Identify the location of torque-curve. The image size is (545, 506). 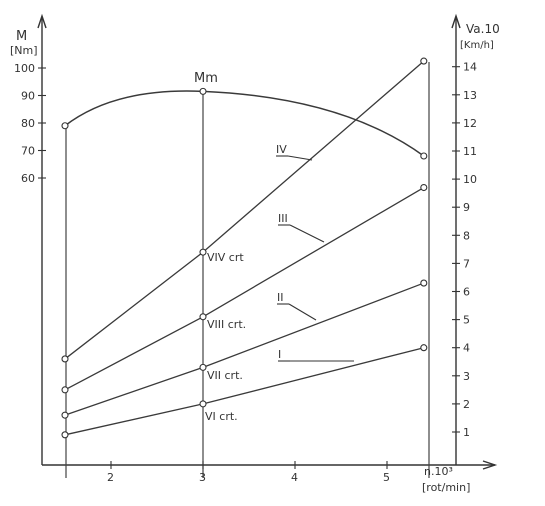
(244, 123).